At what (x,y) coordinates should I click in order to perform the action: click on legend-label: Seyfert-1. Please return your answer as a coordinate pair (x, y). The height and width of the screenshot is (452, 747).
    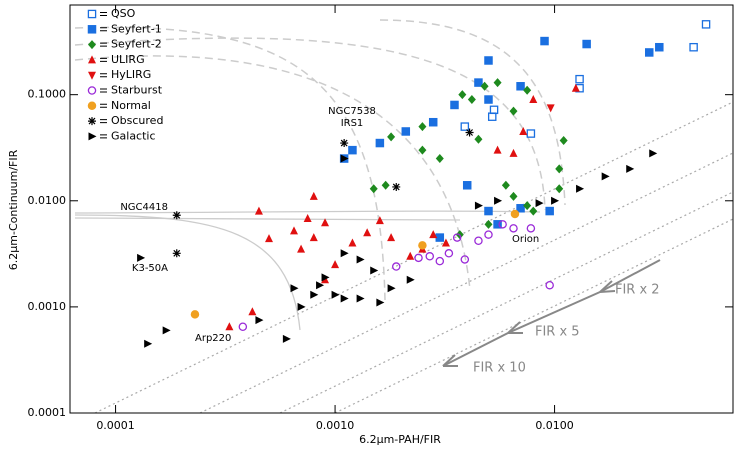
    Looking at the image, I should click on (136, 28).